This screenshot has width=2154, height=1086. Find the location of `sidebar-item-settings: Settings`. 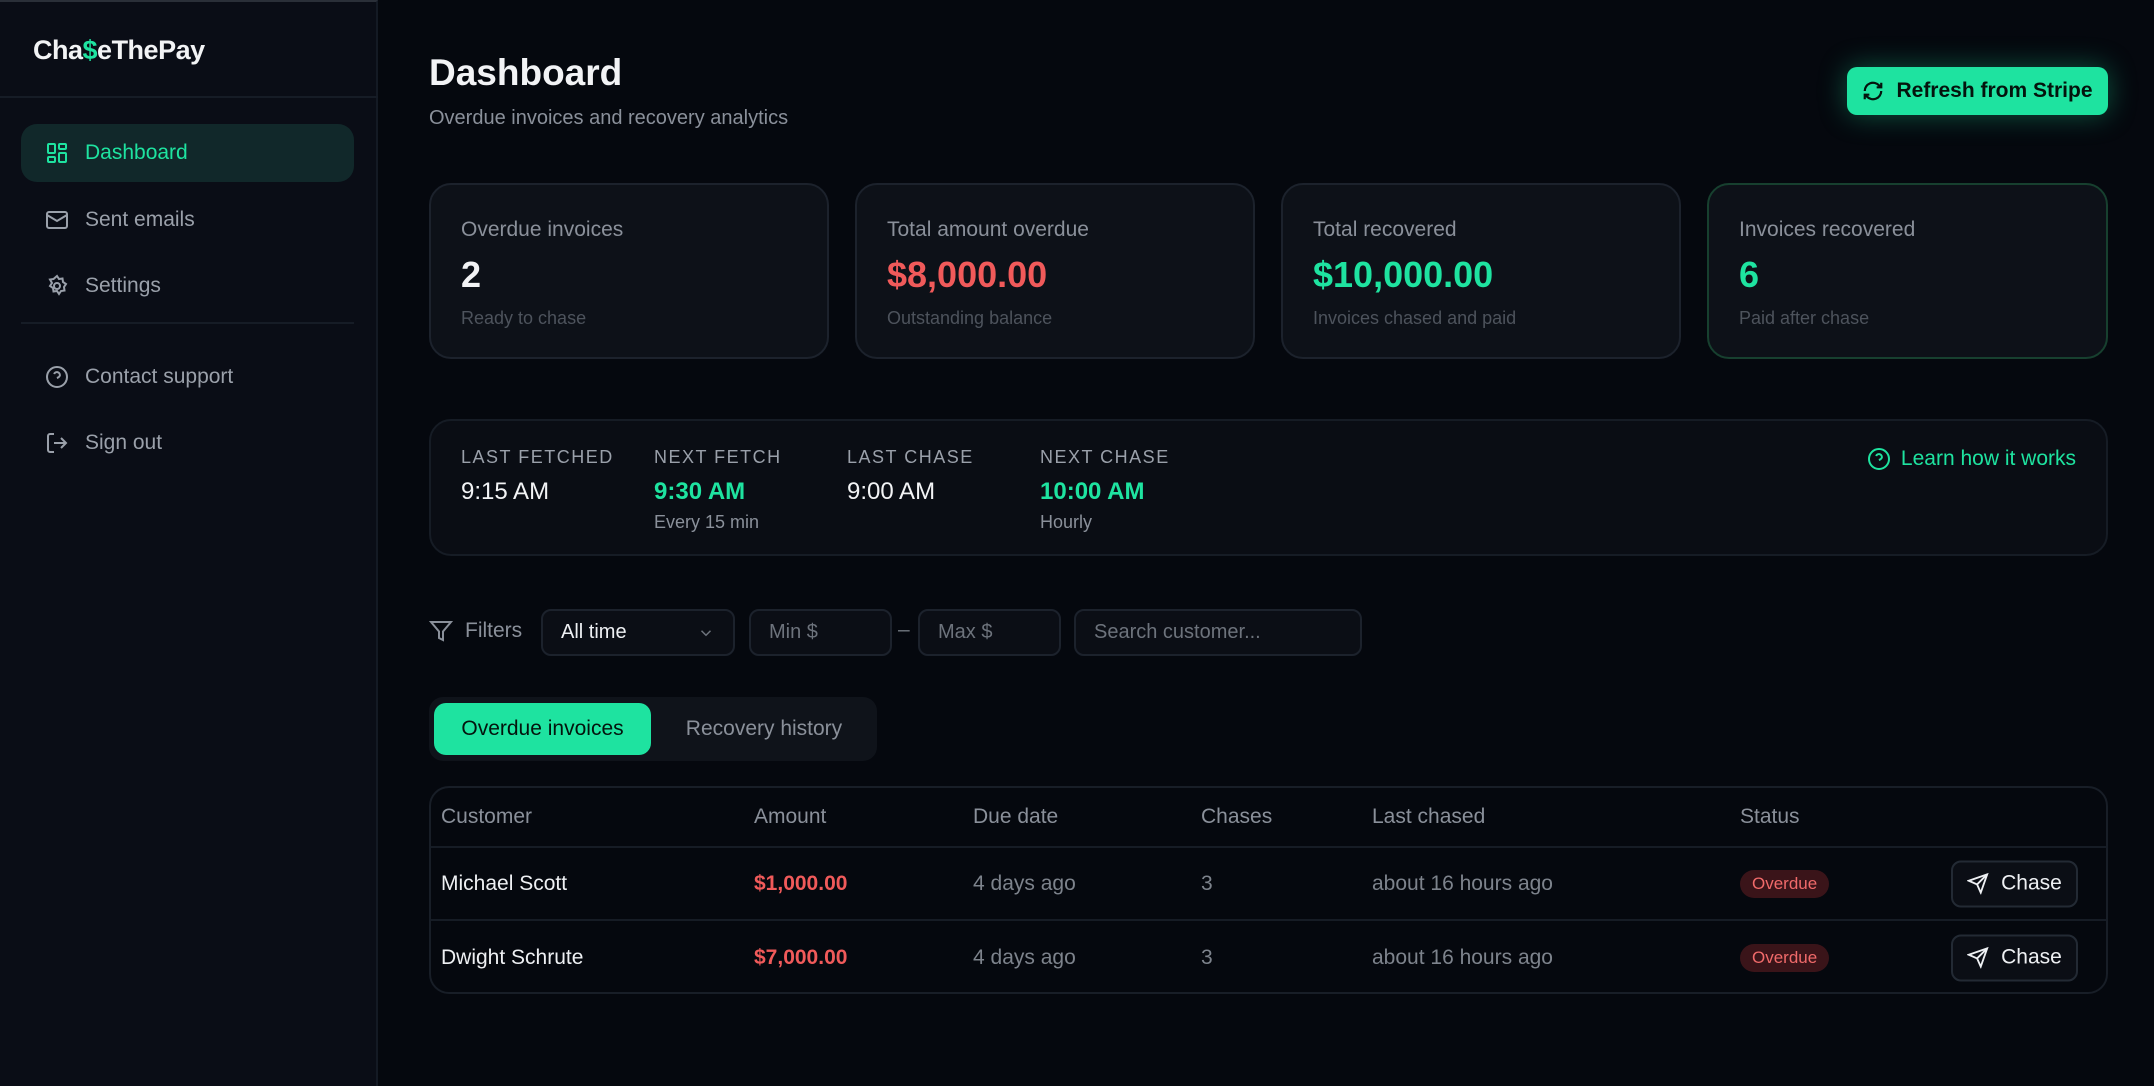

sidebar-item-settings: Settings is located at coordinates (187, 286).